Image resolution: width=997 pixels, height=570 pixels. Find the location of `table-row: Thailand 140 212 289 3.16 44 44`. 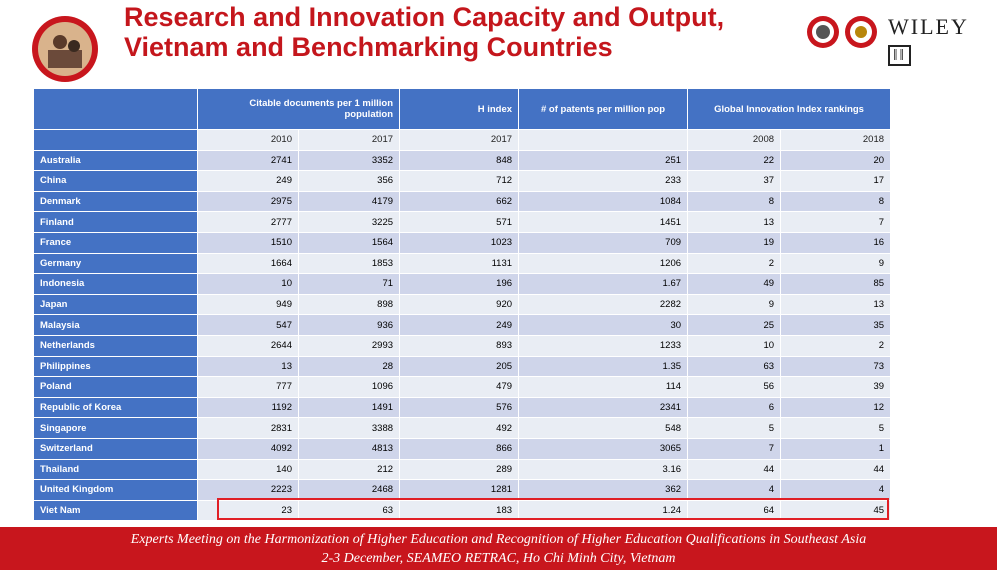

table-row: Thailand 140 212 289 3.16 44 44 is located at coordinates (462, 469).